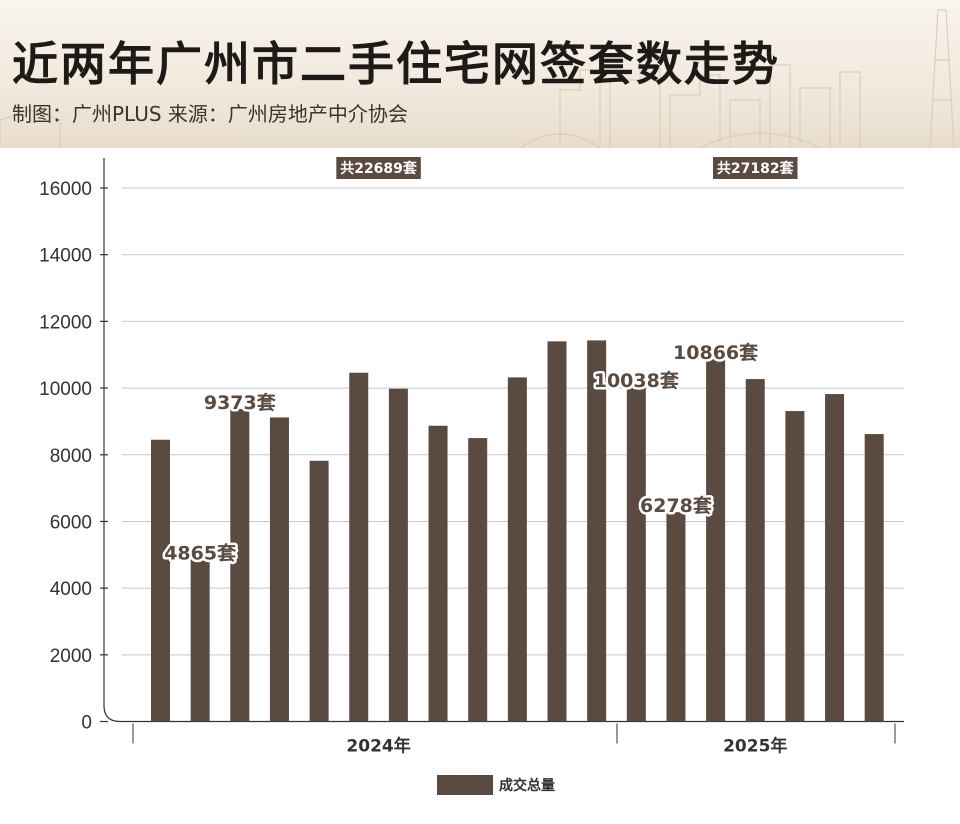 This screenshot has height=824, width=960. Describe the element at coordinates (527, 786) in the screenshot. I see `legend-label: 成交总量` at that location.